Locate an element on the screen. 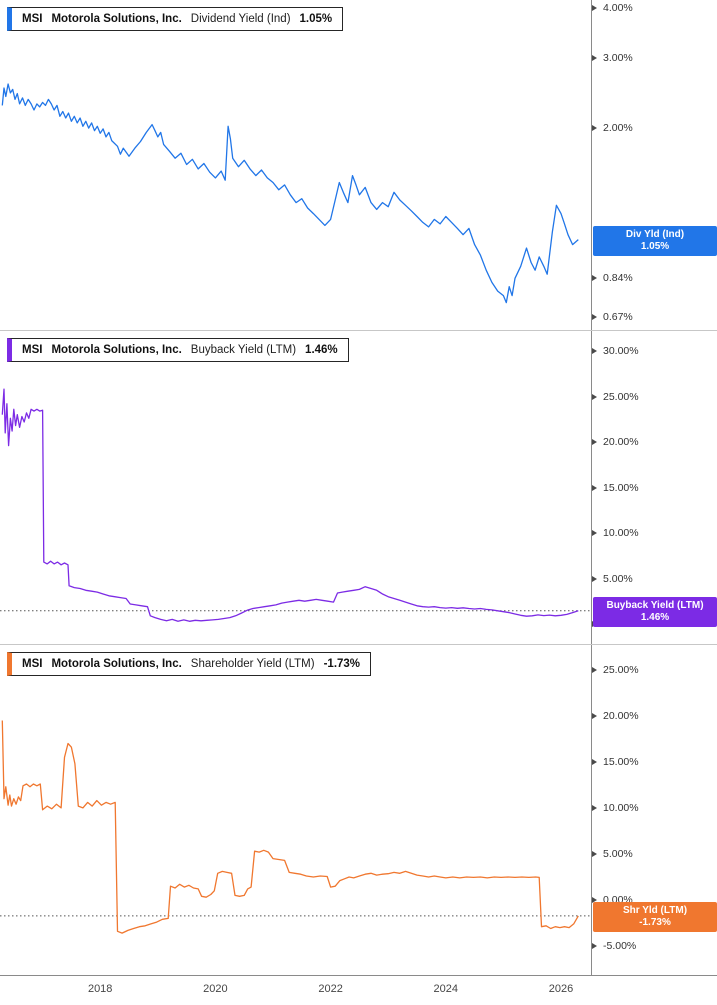  x-axis-tick-label: 2018 is located at coordinates (100, 989).